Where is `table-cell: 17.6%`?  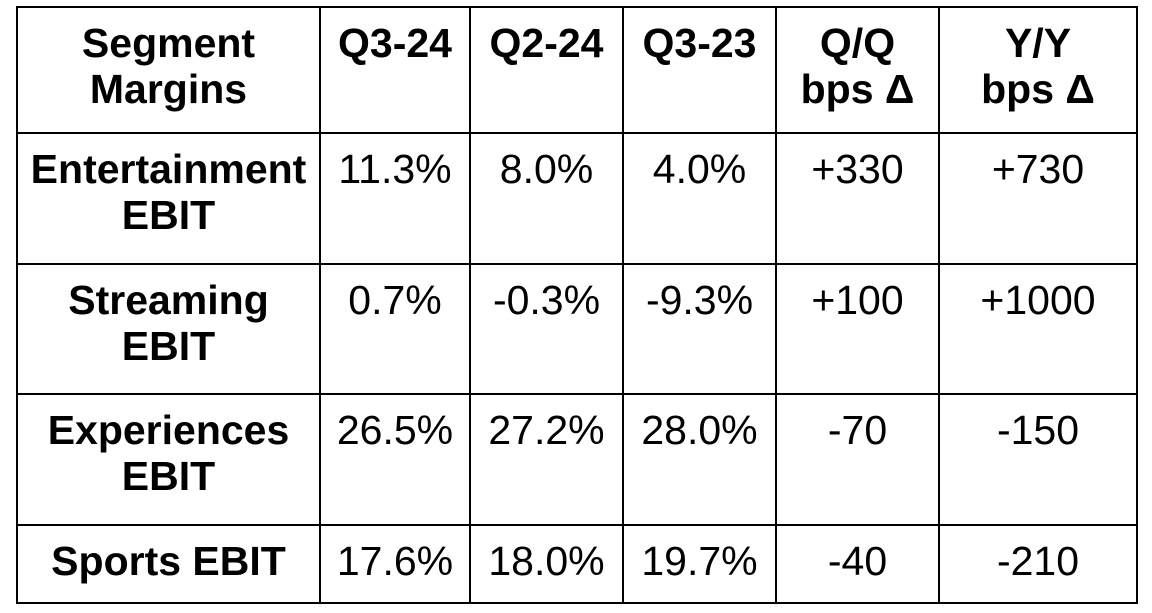
table-cell: 17.6% is located at coordinates (395, 564).